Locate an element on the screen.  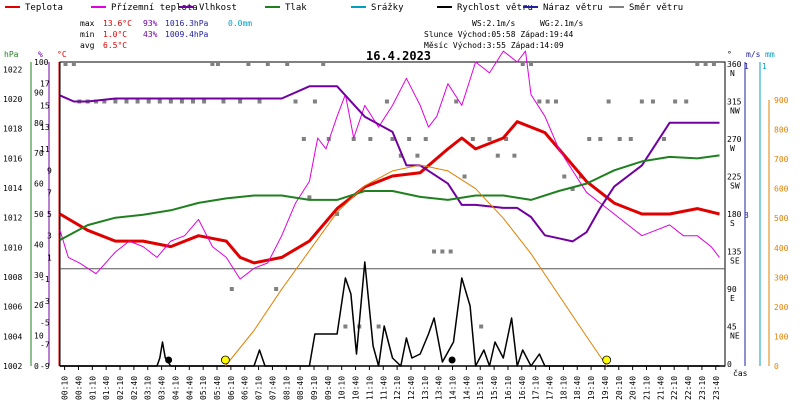
axis-deg-tick: -1 is located at coordinates (45, 279).